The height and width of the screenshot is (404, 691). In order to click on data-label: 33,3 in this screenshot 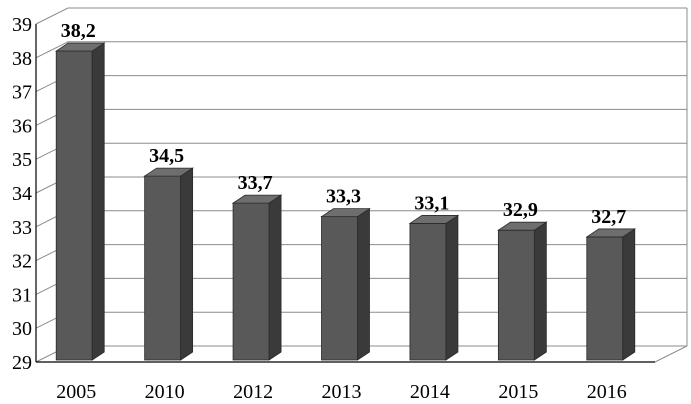, I will do `click(343, 197)`.